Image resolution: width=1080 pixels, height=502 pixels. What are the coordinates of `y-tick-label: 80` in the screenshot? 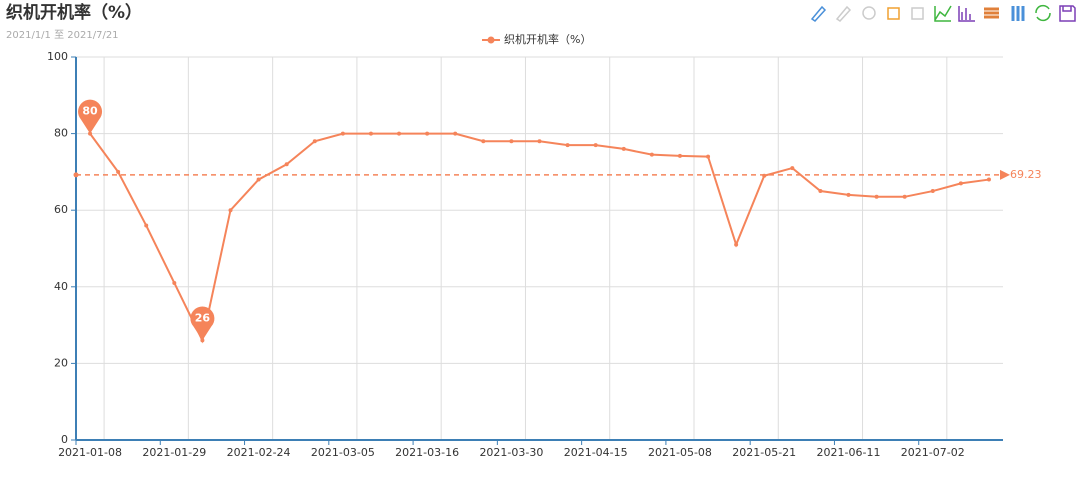 It's located at (61, 133).